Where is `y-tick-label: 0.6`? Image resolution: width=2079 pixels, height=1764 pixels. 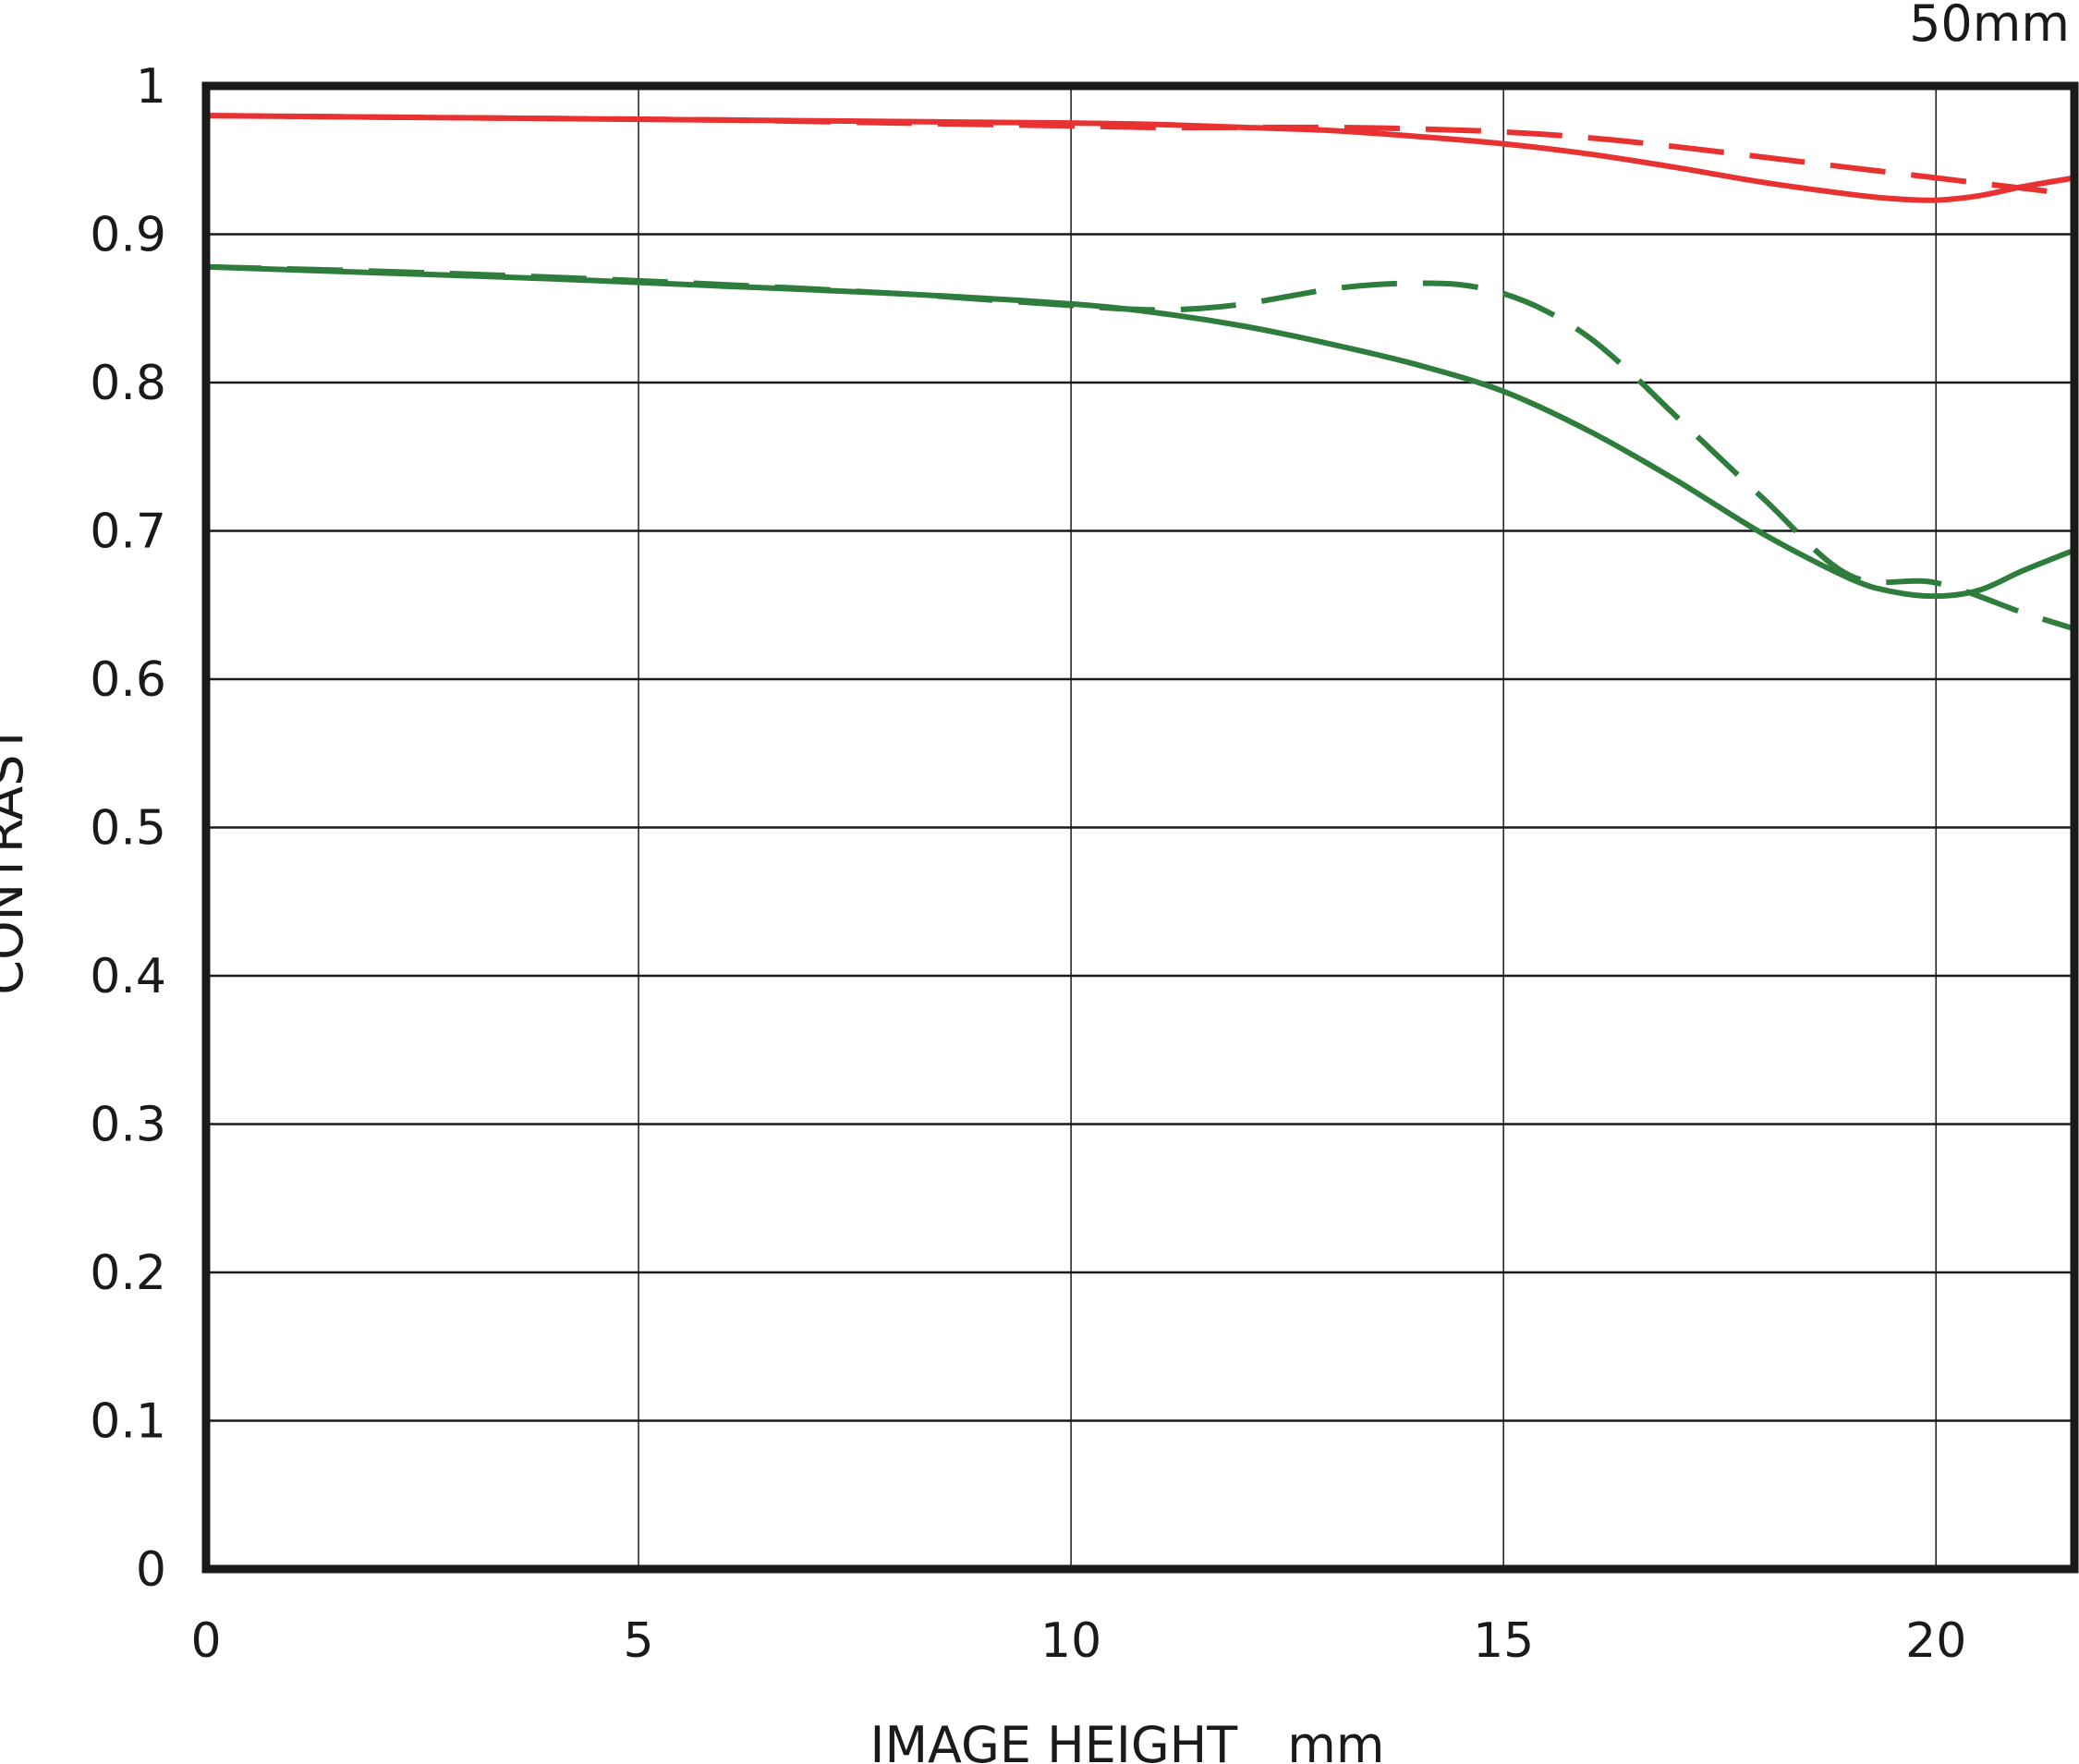
y-tick-label: 0.6 is located at coordinates (128, 680).